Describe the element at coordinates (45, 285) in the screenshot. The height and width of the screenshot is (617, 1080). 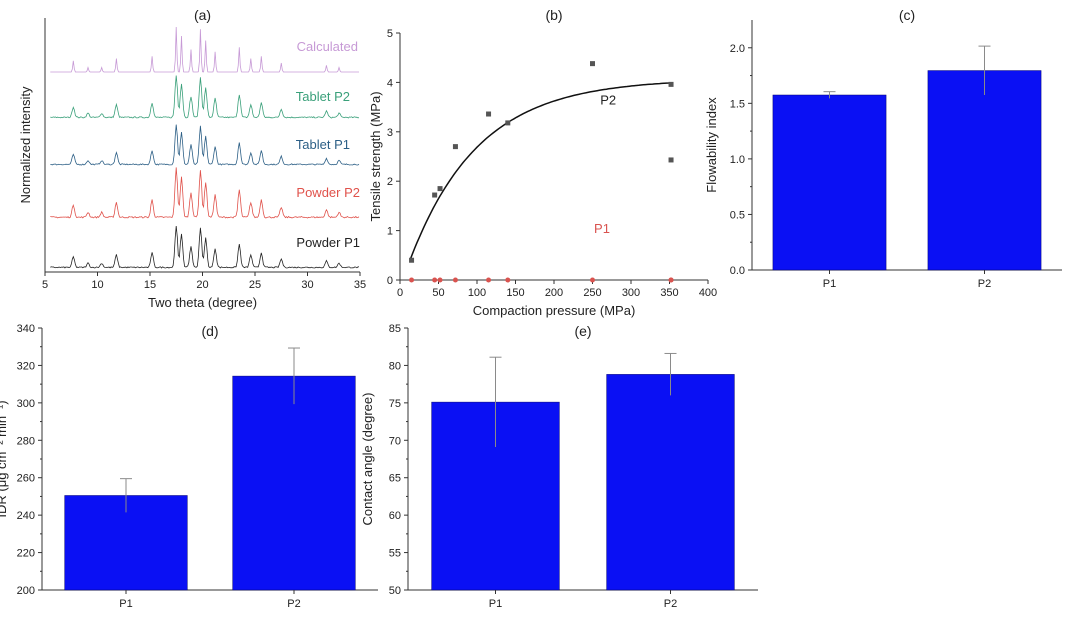
I see `x-tick-label-a: 5` at that location.